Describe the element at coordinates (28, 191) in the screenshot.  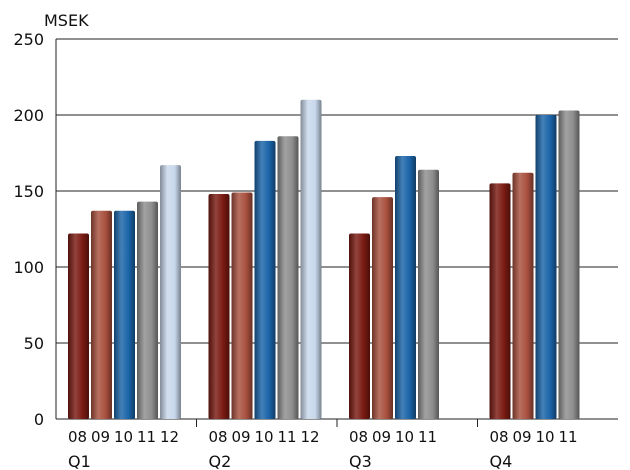
I see `y-tick-label: 150` at that location.